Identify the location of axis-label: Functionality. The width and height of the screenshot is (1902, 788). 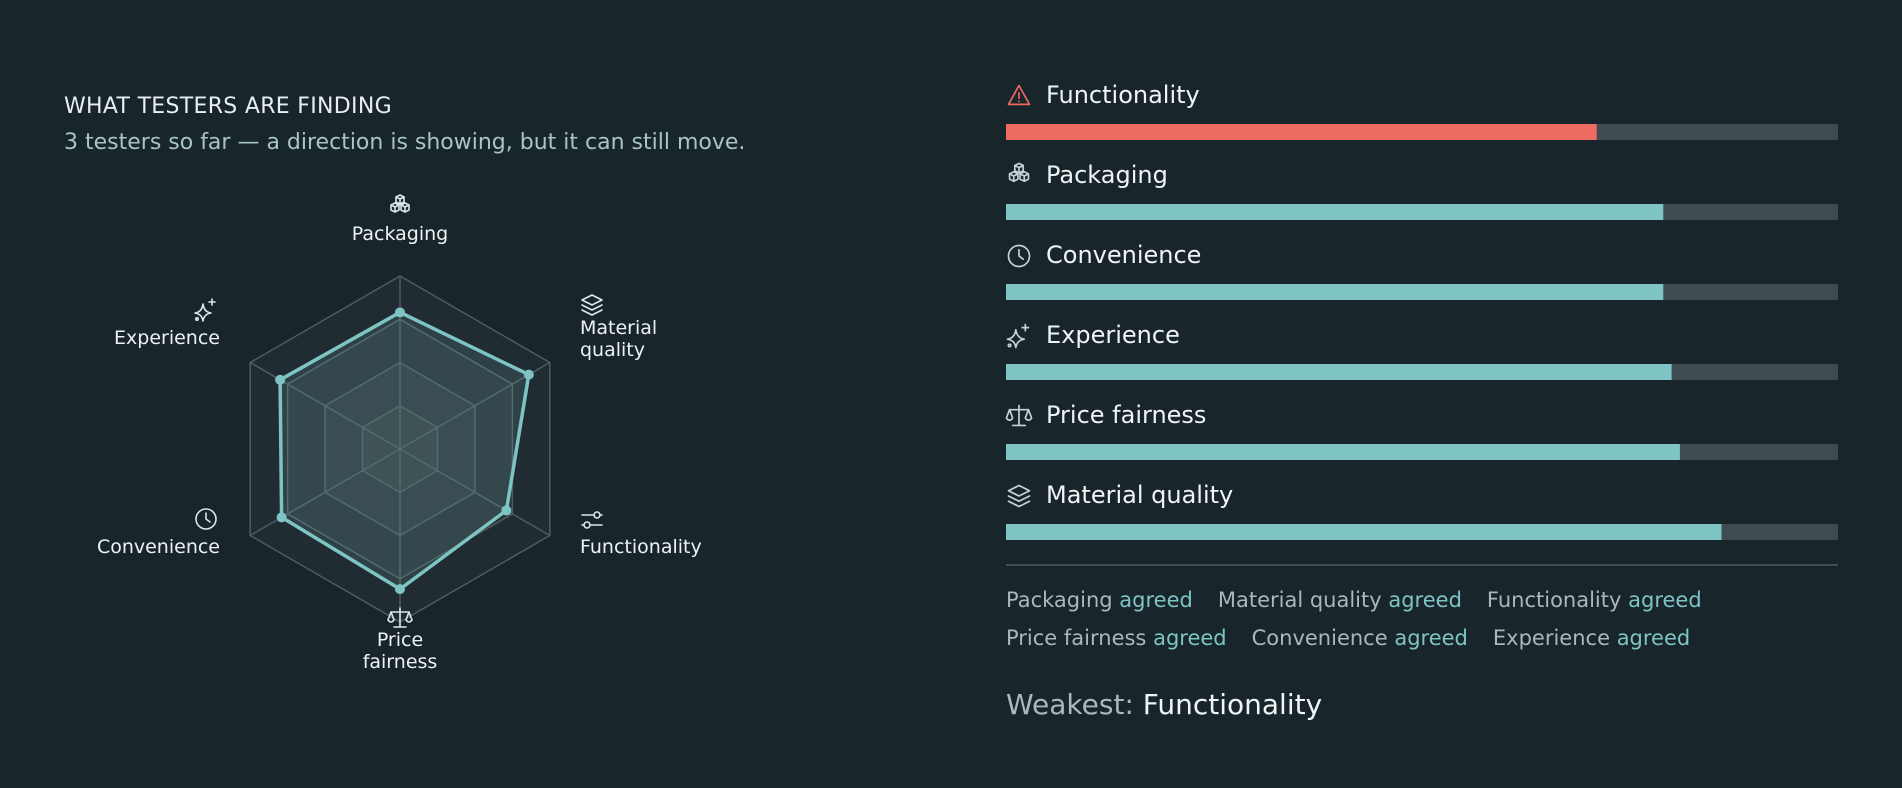
(641, 547).